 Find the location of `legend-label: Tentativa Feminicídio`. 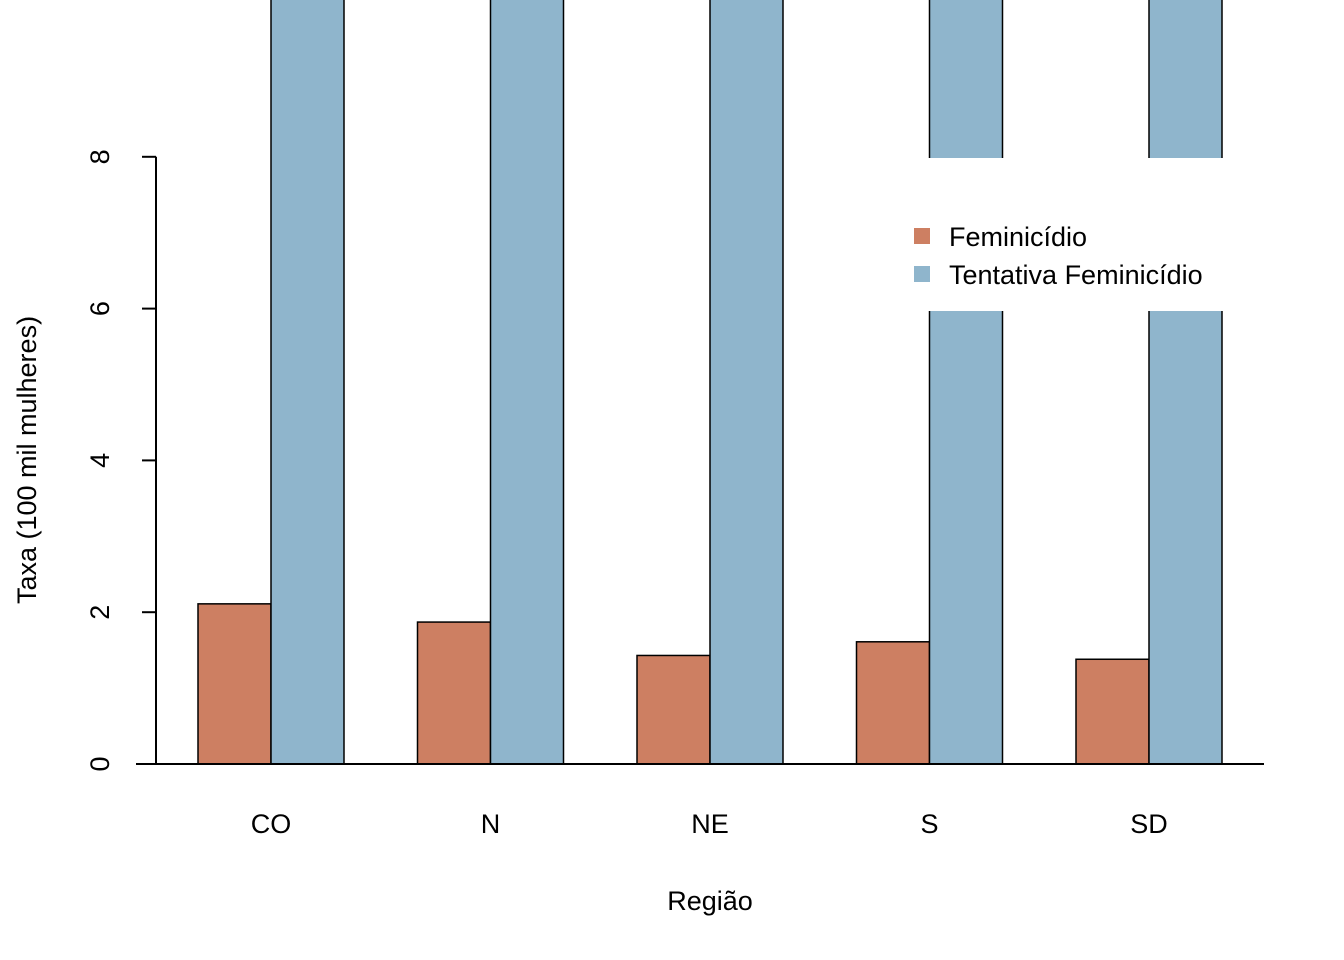

legend-label: Tentativa Feminicídio is located at coordinates (1076, 275).